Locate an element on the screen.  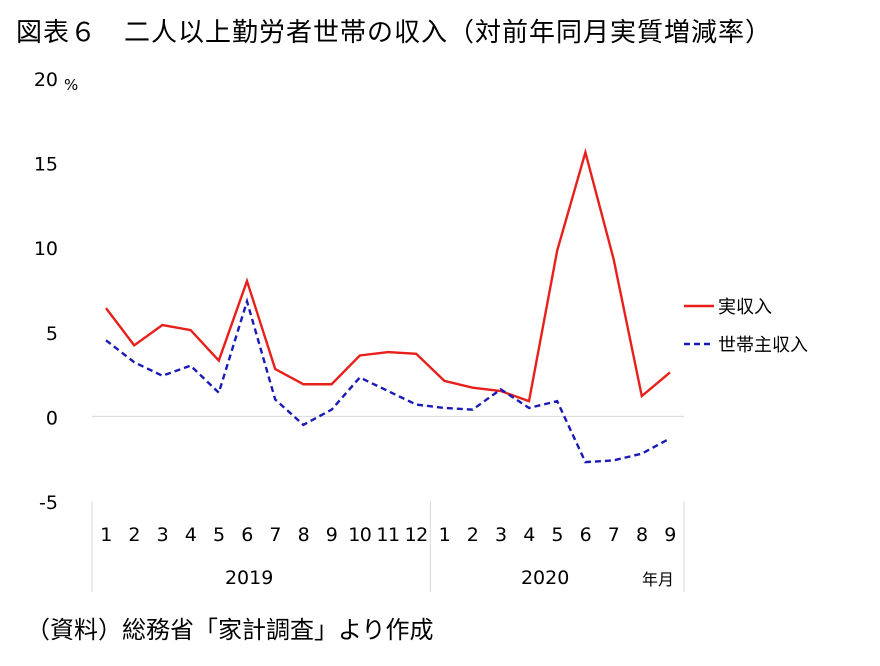
y-tick-label: 10 is located at coordinates (46, 249).